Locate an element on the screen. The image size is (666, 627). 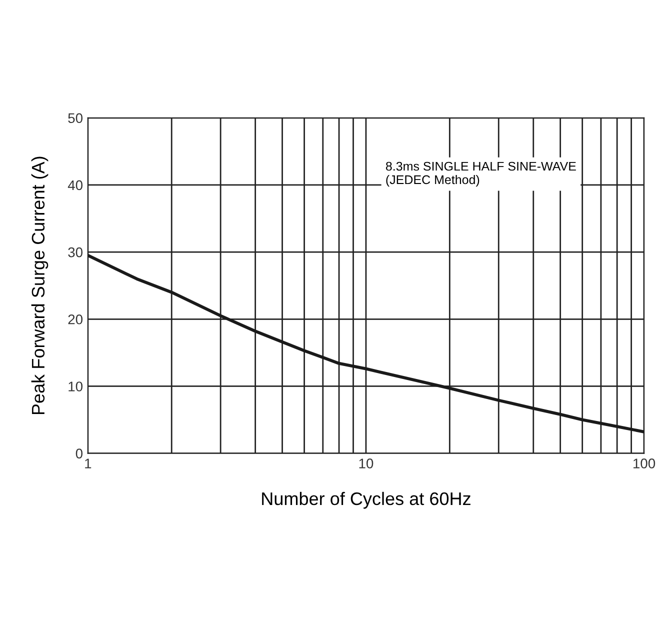
x-axis-title: Number of Cycles at 60Hz is located at coordinates (366, 500).